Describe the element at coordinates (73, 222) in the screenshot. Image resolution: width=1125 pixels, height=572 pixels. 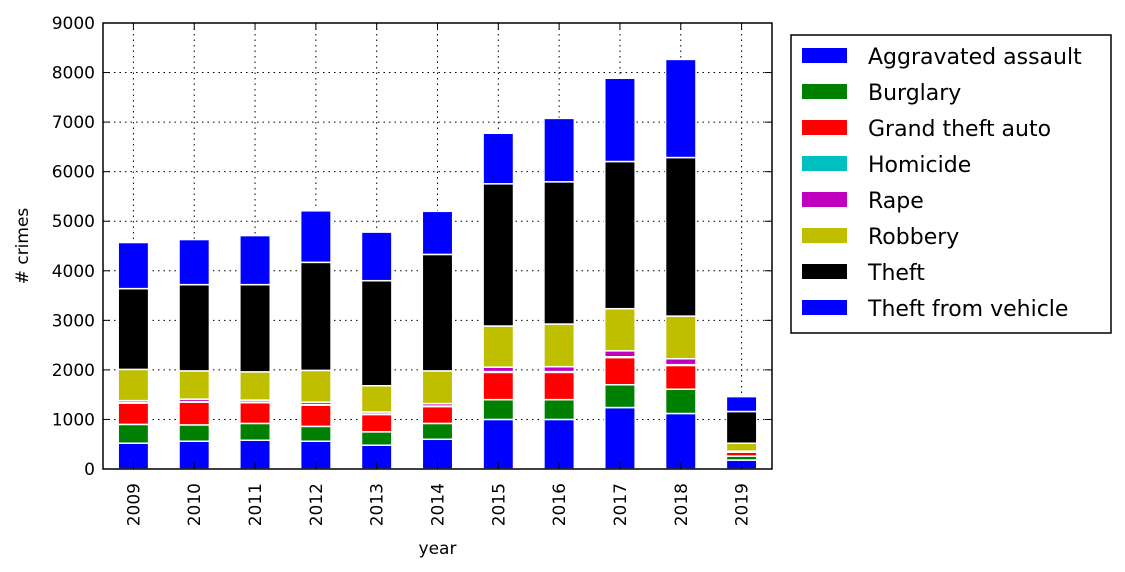
I see `y-tick-label: 5000` at that location.